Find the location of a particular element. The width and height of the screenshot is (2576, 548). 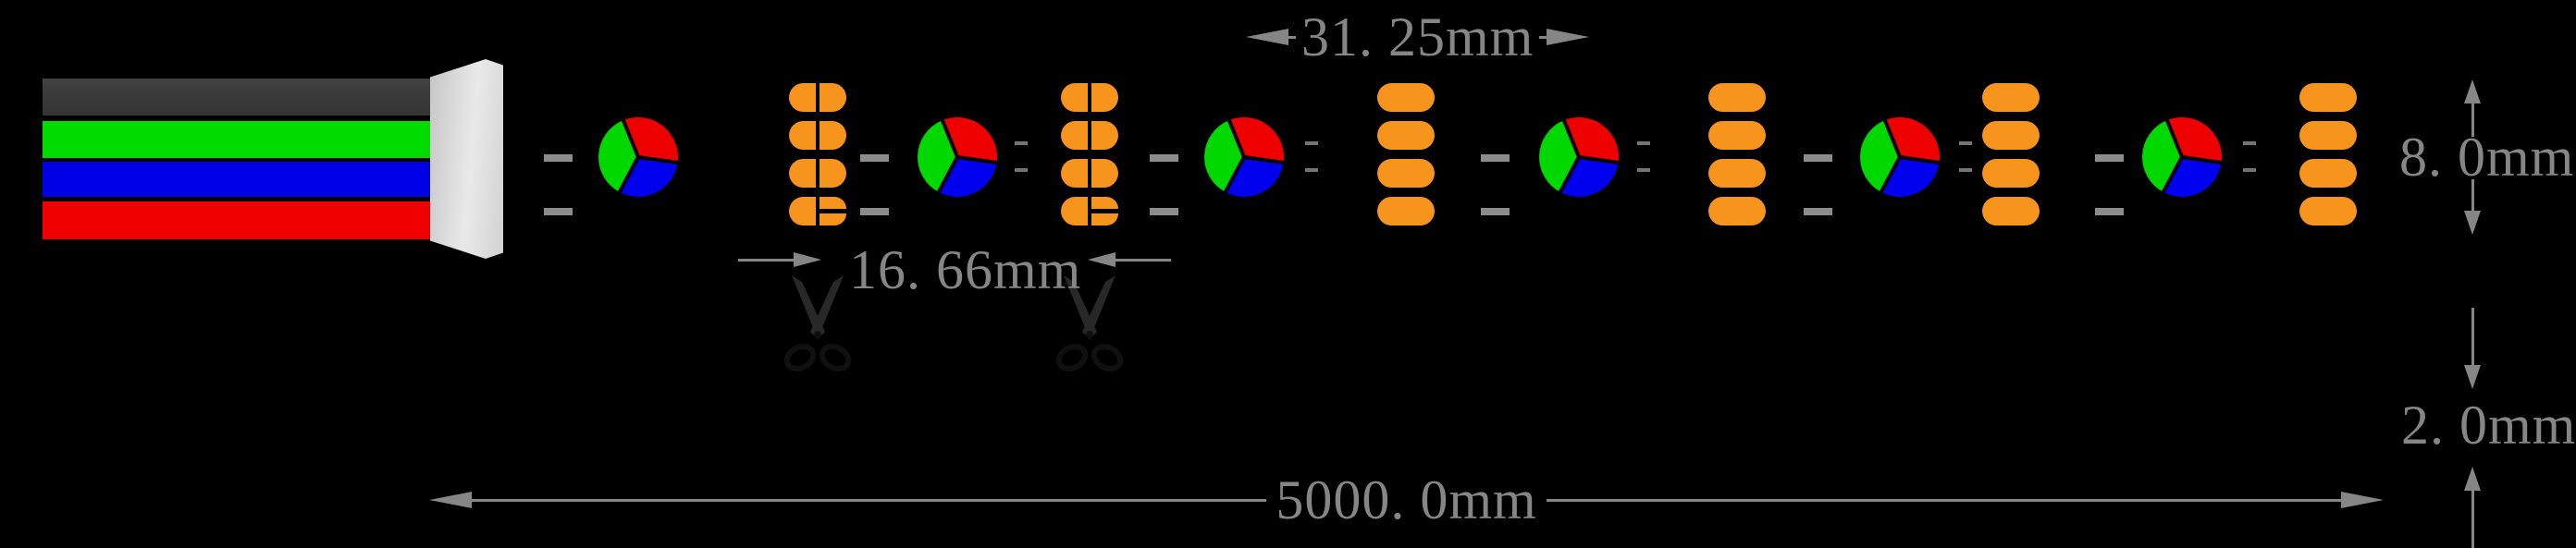

dimension-cut-right-arrow is located at coordinates (1129, 260).